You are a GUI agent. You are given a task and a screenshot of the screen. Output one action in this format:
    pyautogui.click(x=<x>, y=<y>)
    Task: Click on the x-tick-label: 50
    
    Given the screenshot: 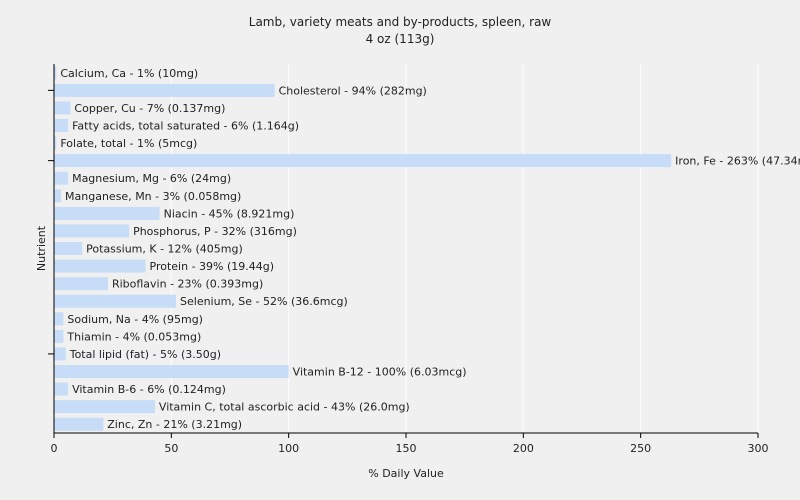 What is the action you would take?
    pyautogui.click(x=171, y=448)
    